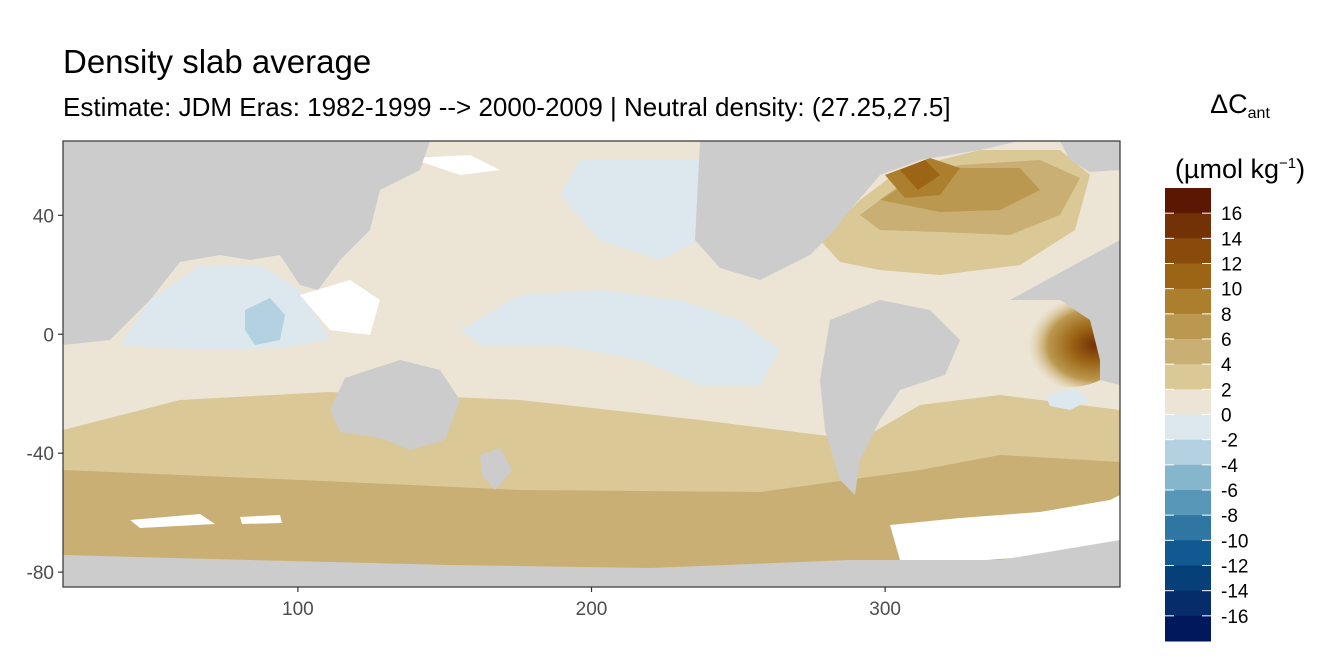 The image size is (1344, 672). I want to click on nodata-antarctic-east, so click(1005, 528).